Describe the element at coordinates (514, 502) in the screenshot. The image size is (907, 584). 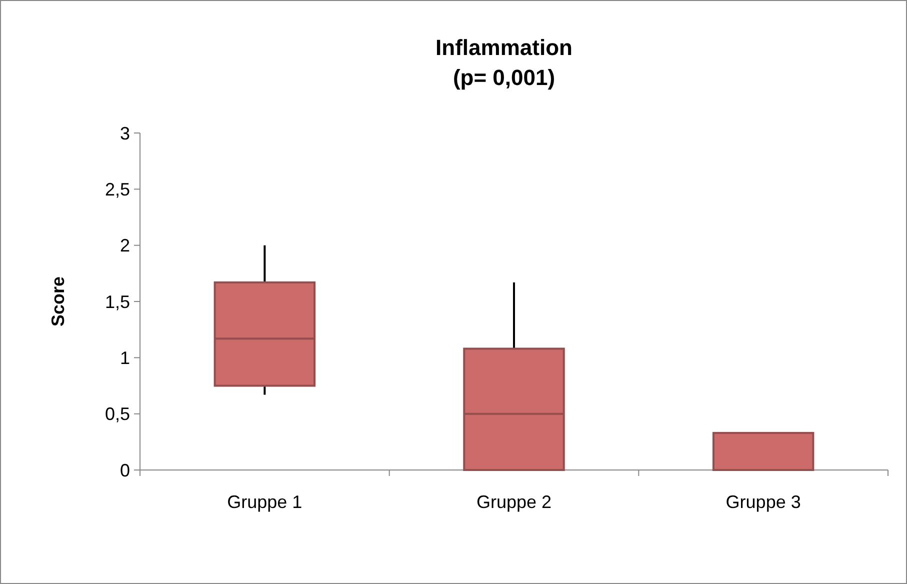
I see `x-tick-label: Gruppe 2` at that location.